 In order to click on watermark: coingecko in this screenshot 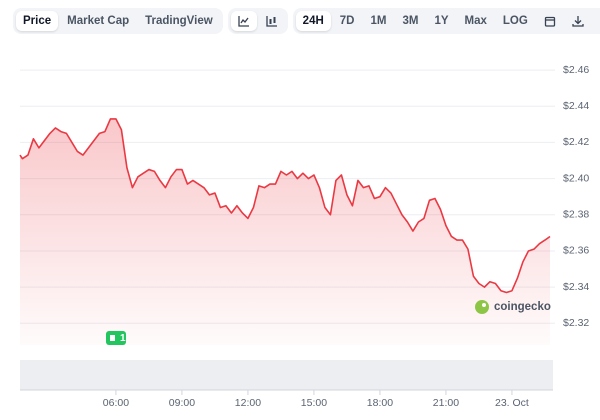, I will do `click(513, 307)`.